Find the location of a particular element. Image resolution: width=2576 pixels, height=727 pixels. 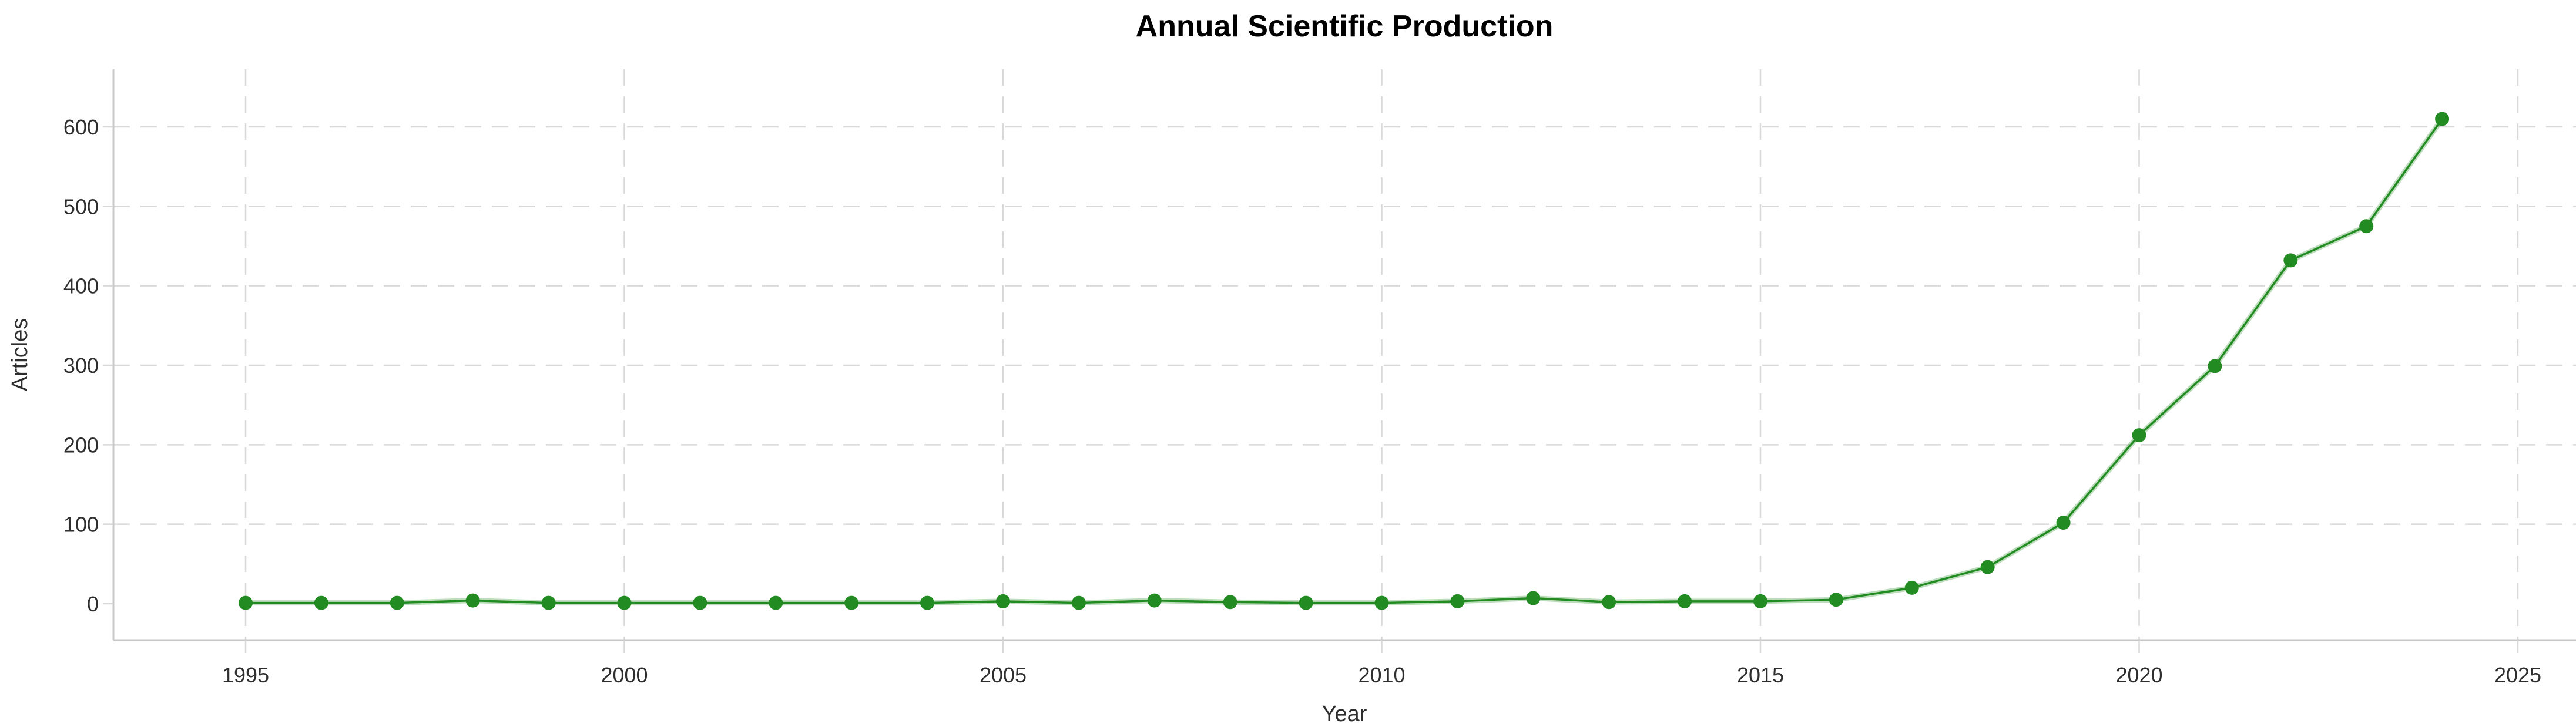

chart-title: Annual Scientific Production is located at coordinates (1345, 26).